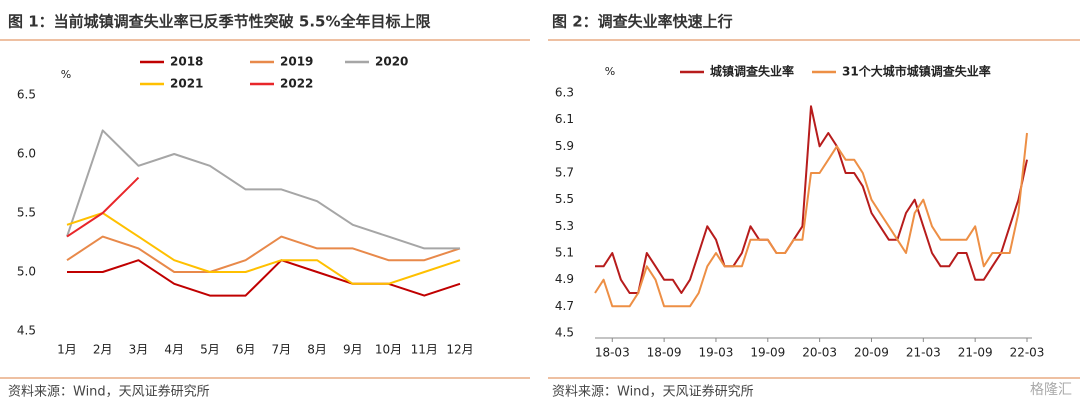 This screenshot has height=404, width=1080. Describe the element at coordinates (716, 353) in the screenshot. I see `x-tick-label: 19-03` at that location.